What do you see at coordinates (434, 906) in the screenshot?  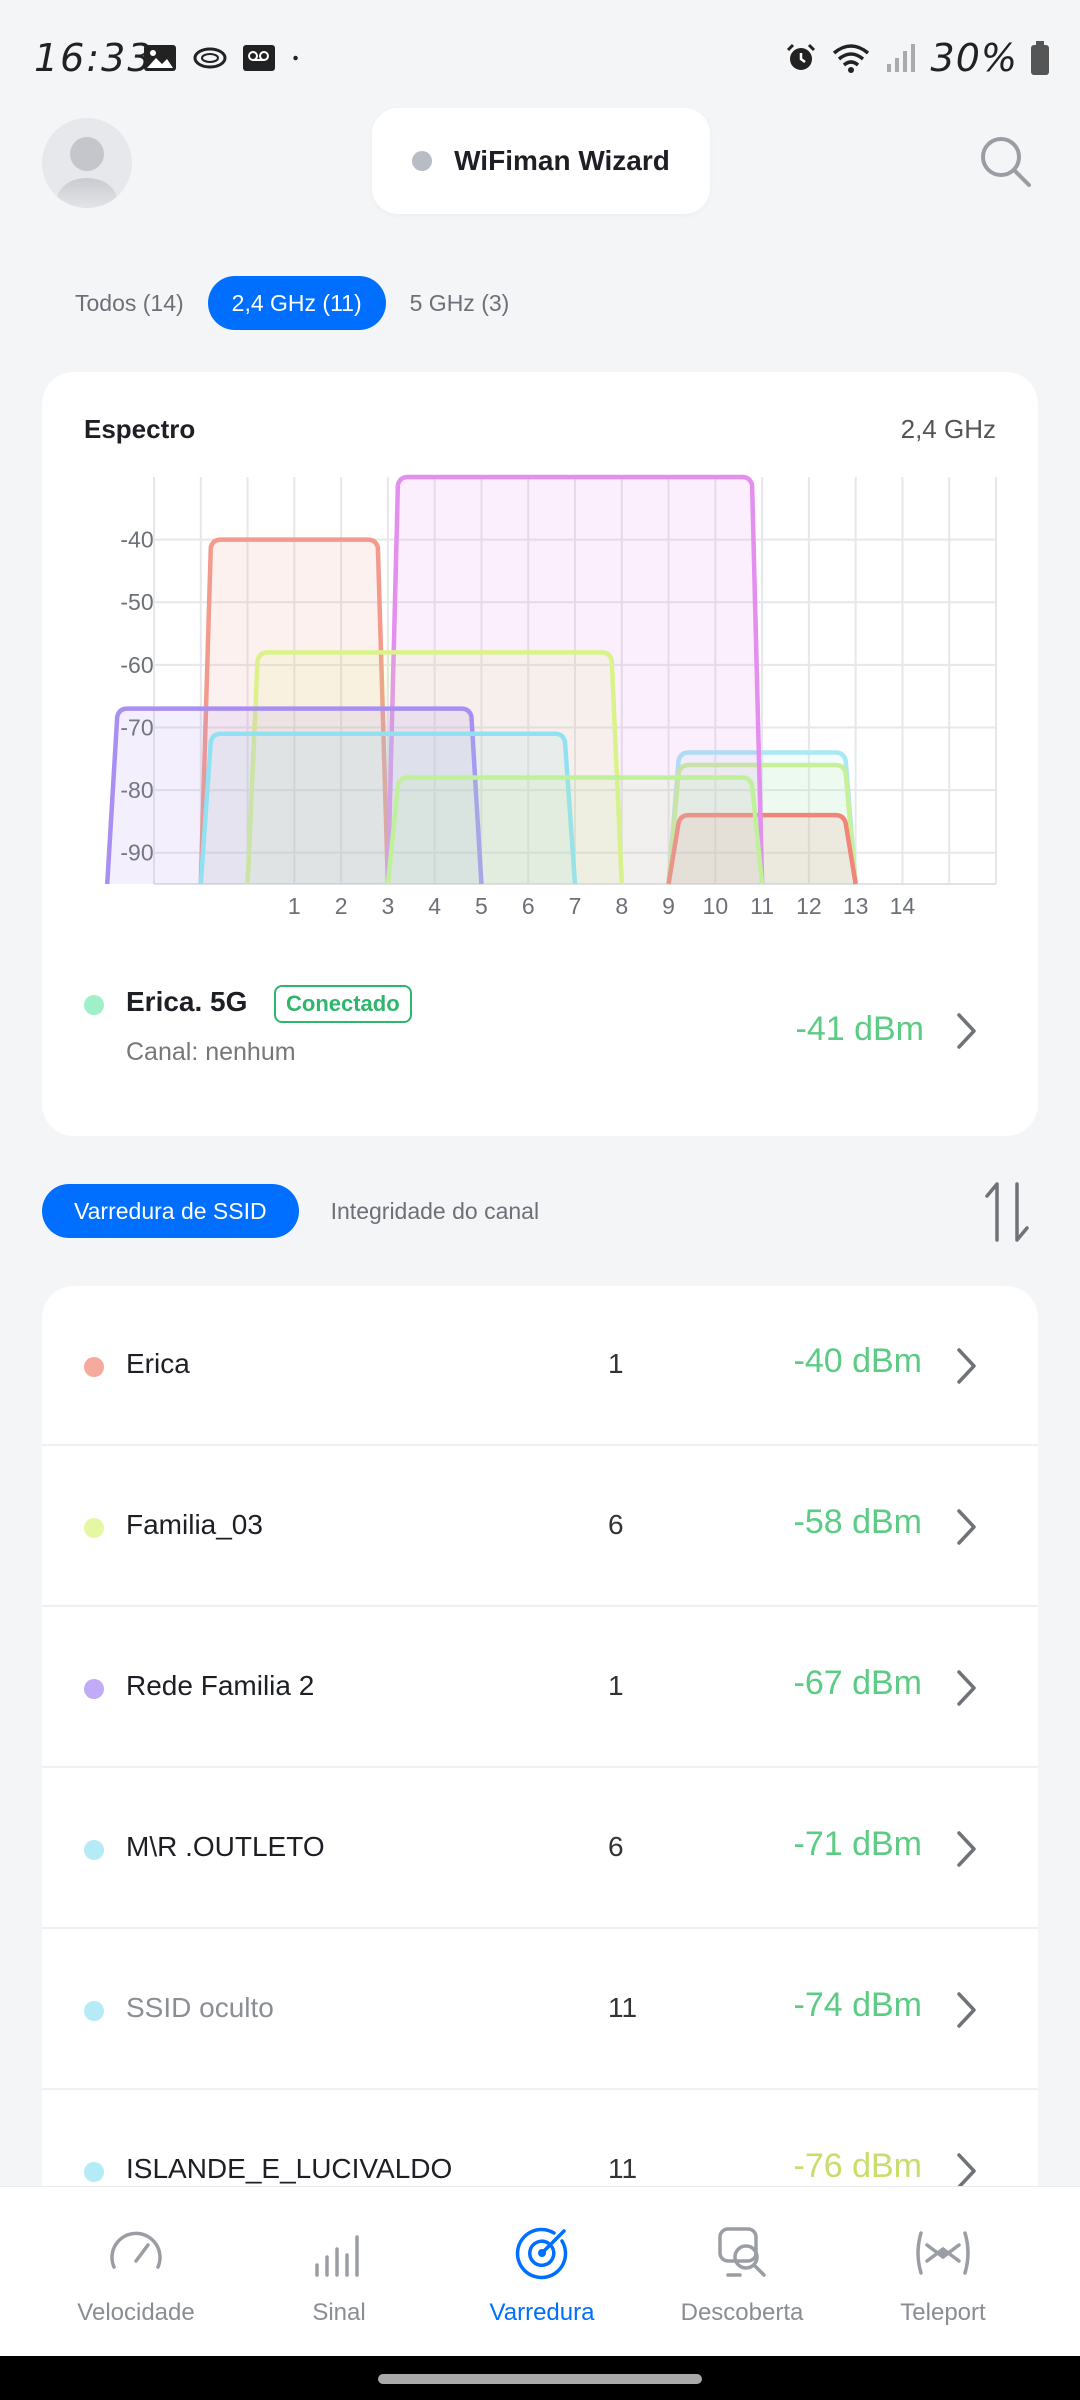 I see `x-tick-label: 4` at bounding box center [434, 906].